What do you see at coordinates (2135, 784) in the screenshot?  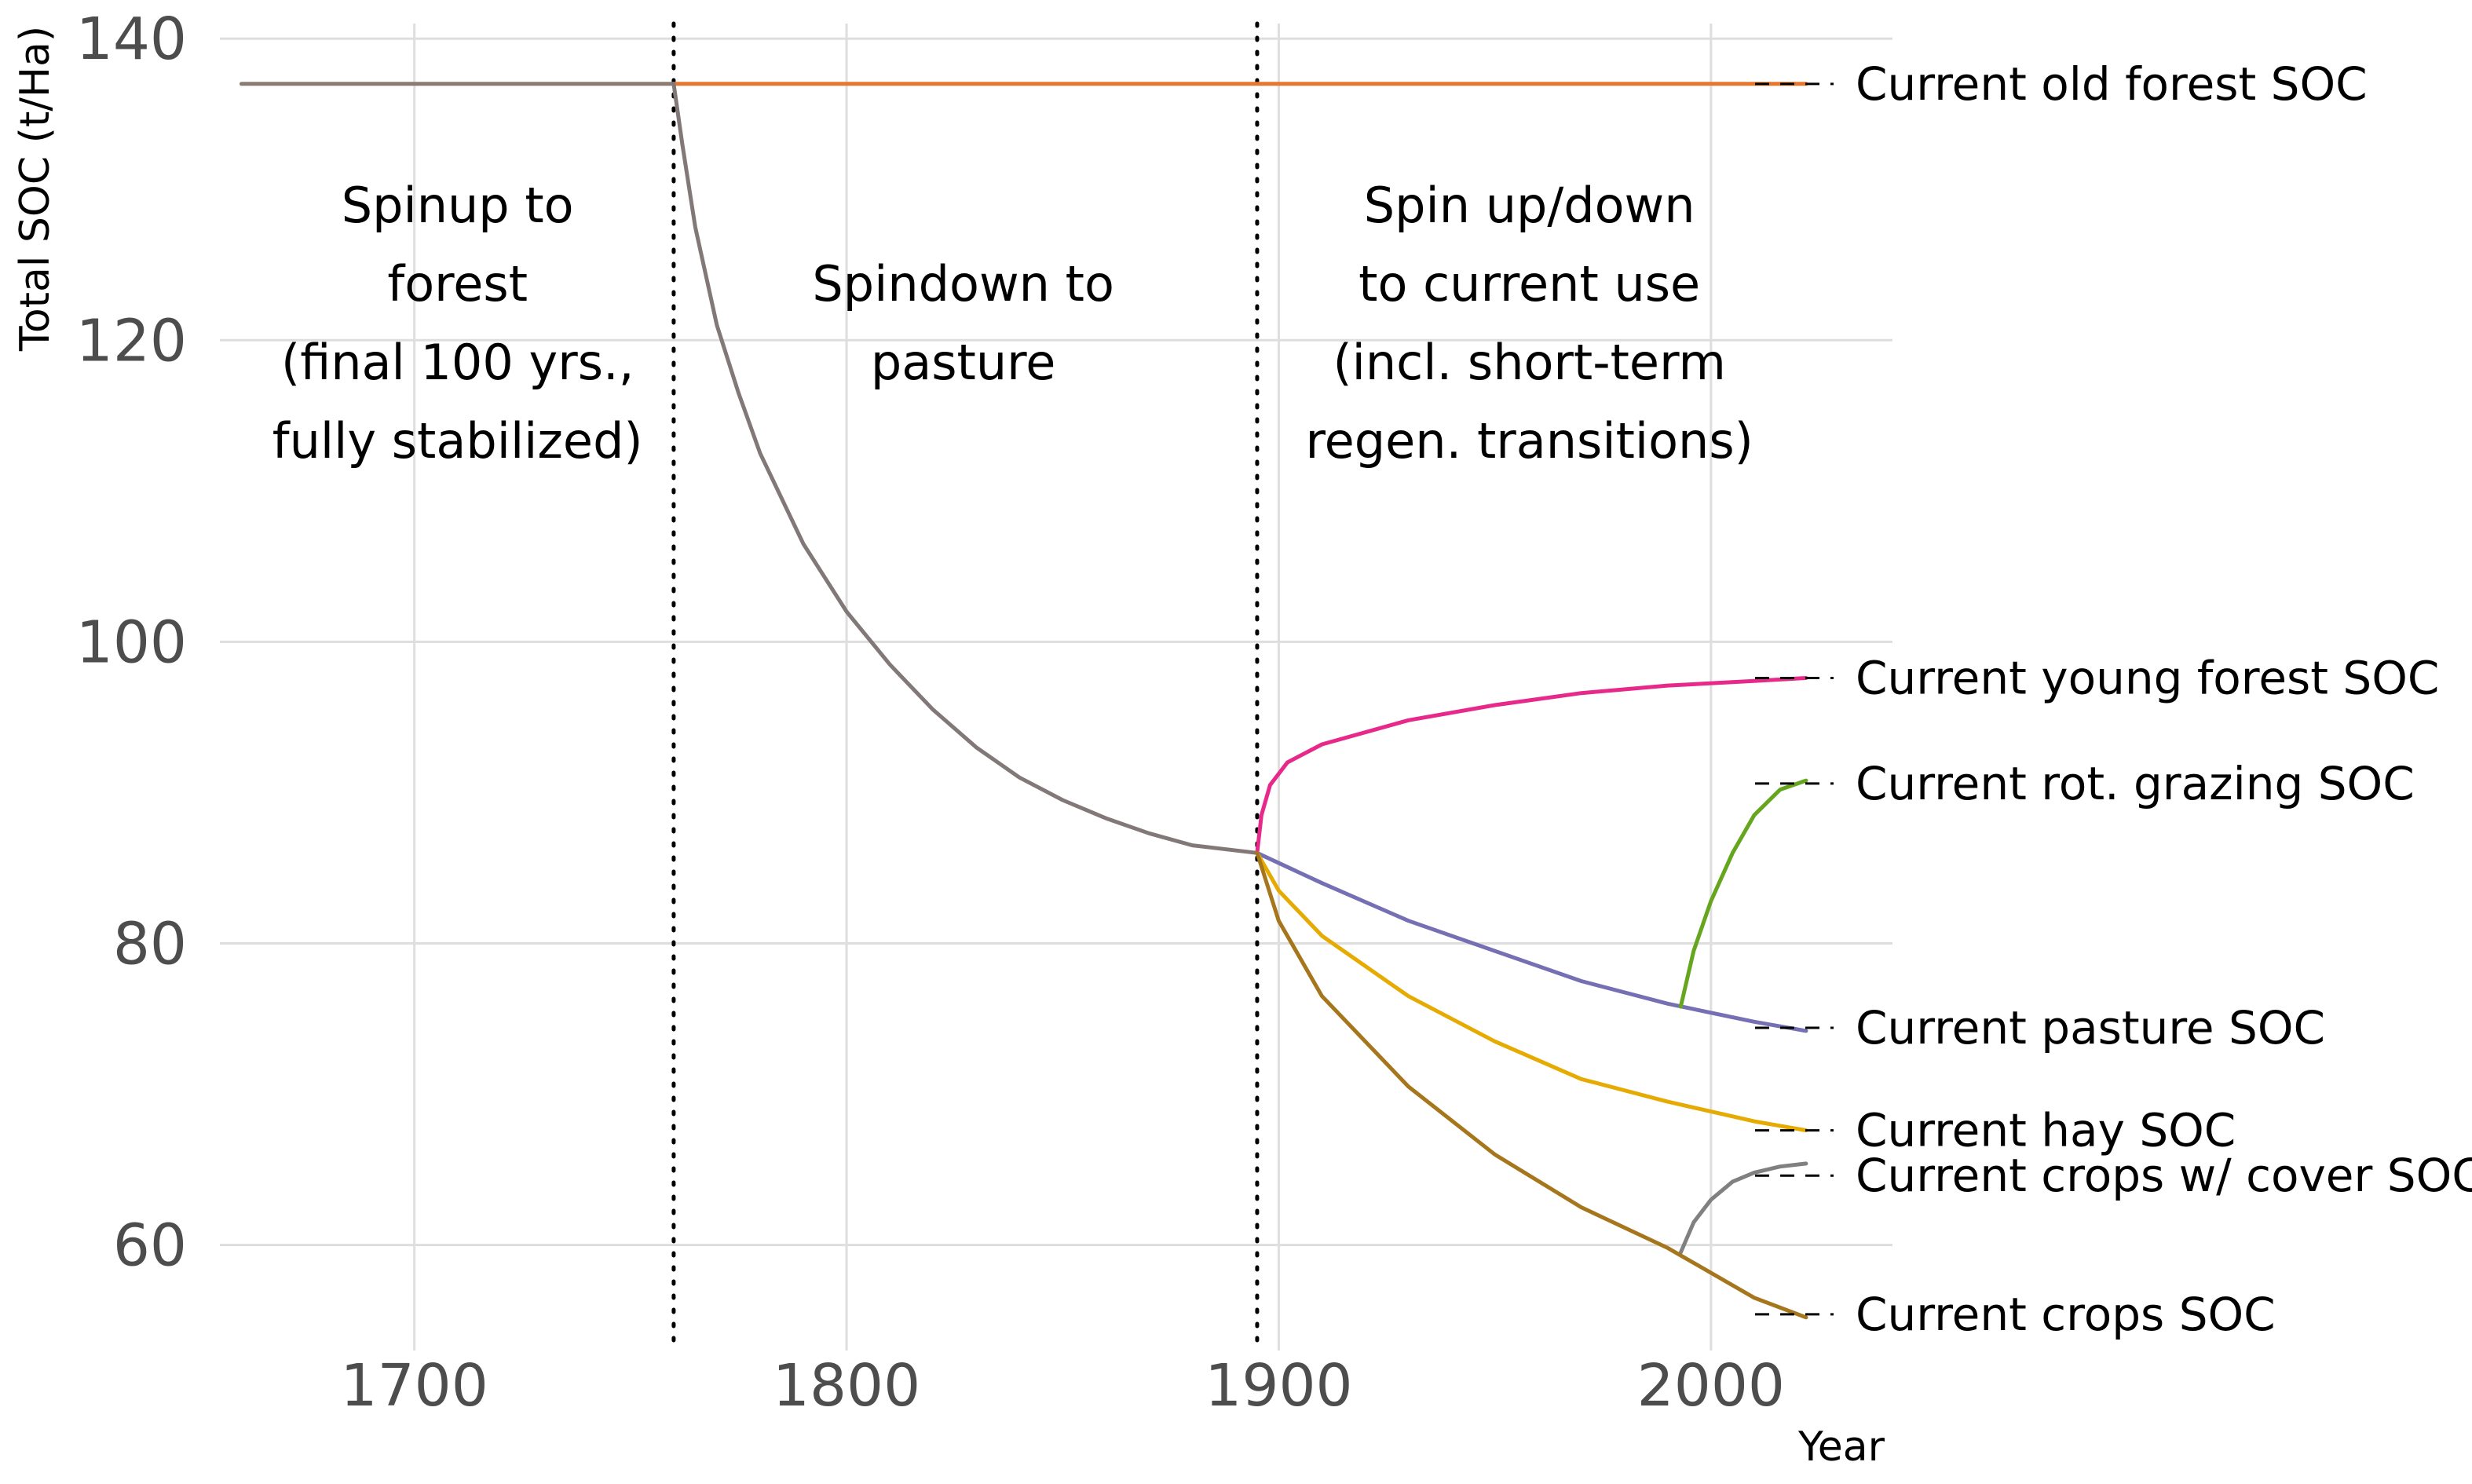 I see `end-label: Current rot. grazing SOC` at bounding box center [2135, 784].